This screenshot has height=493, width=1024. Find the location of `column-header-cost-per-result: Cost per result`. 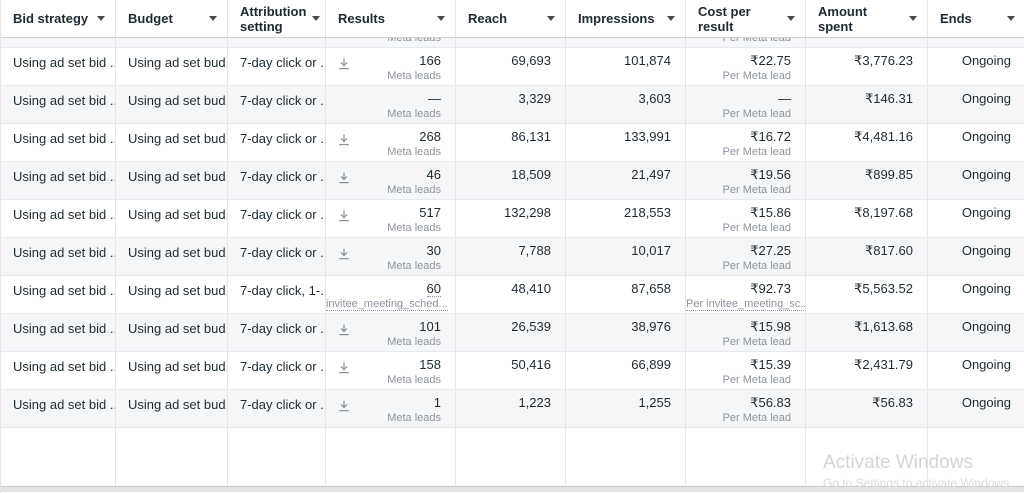

column-header-cost-per-result: Cost per result is located at coordinates (746, 18).